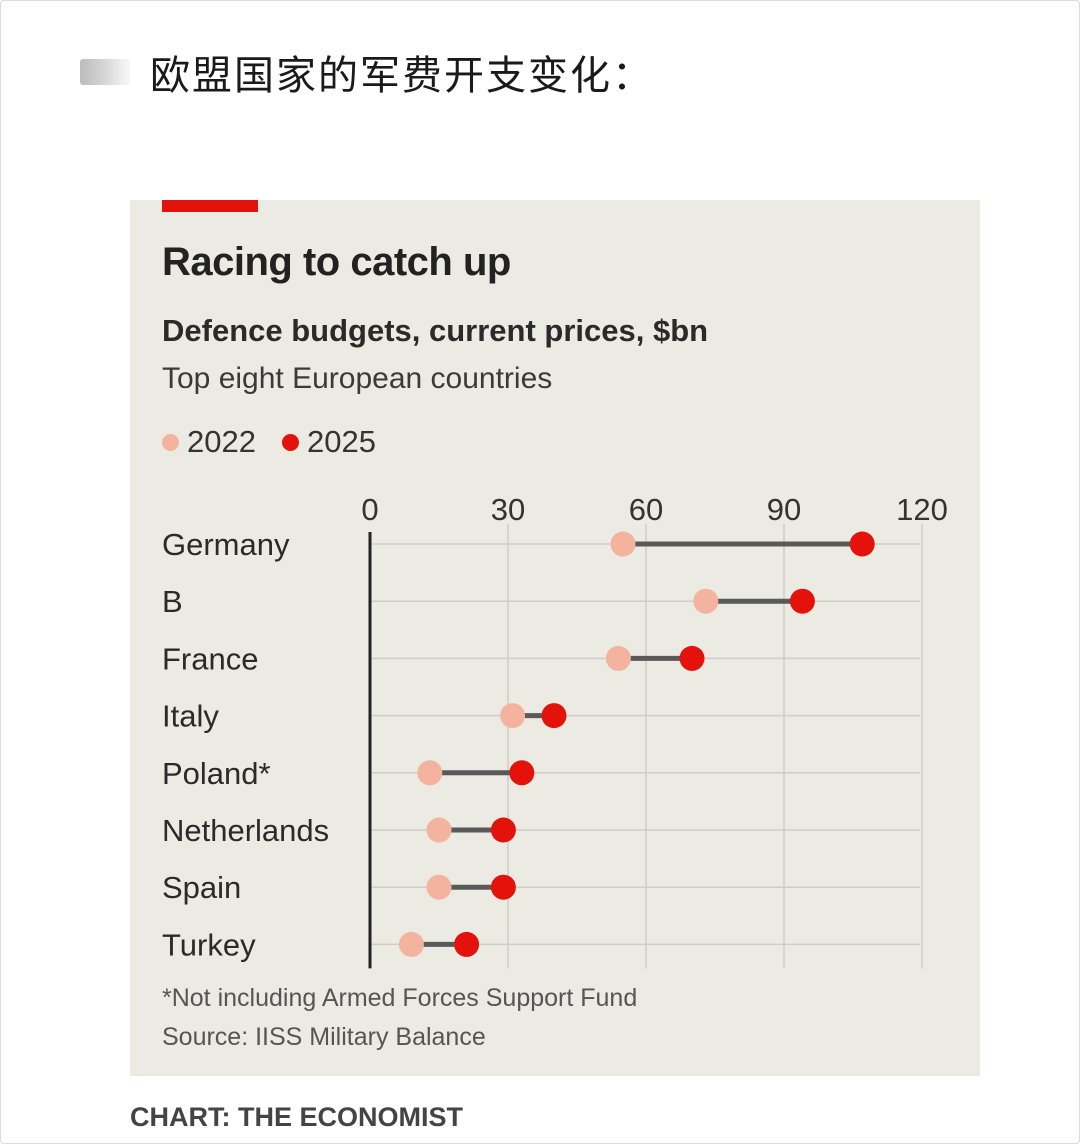 This screenshot has width=1080, height=1144. I want to click on category-label: Netherlands, so click(245, 830).